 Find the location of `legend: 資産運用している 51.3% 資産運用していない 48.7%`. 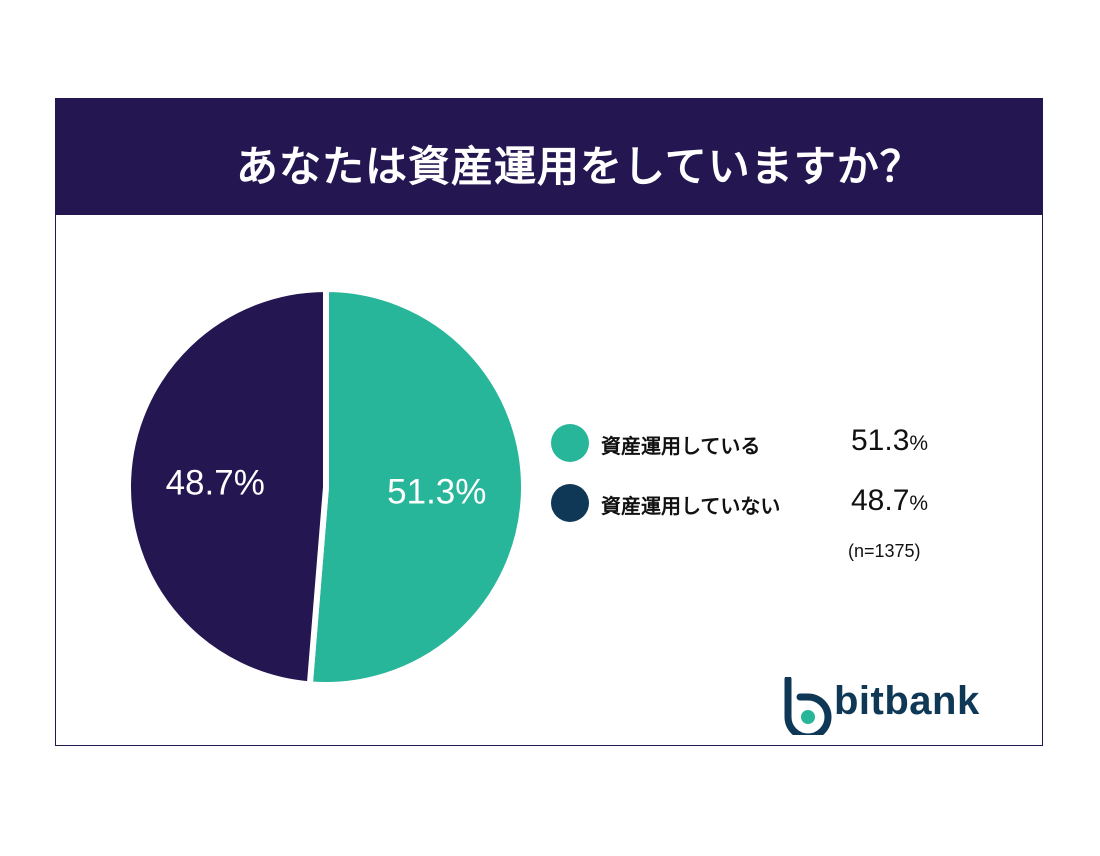

legend: 資産運用している 51.3% 資産運用していない 48.7% is located at coordinates (761, 484).